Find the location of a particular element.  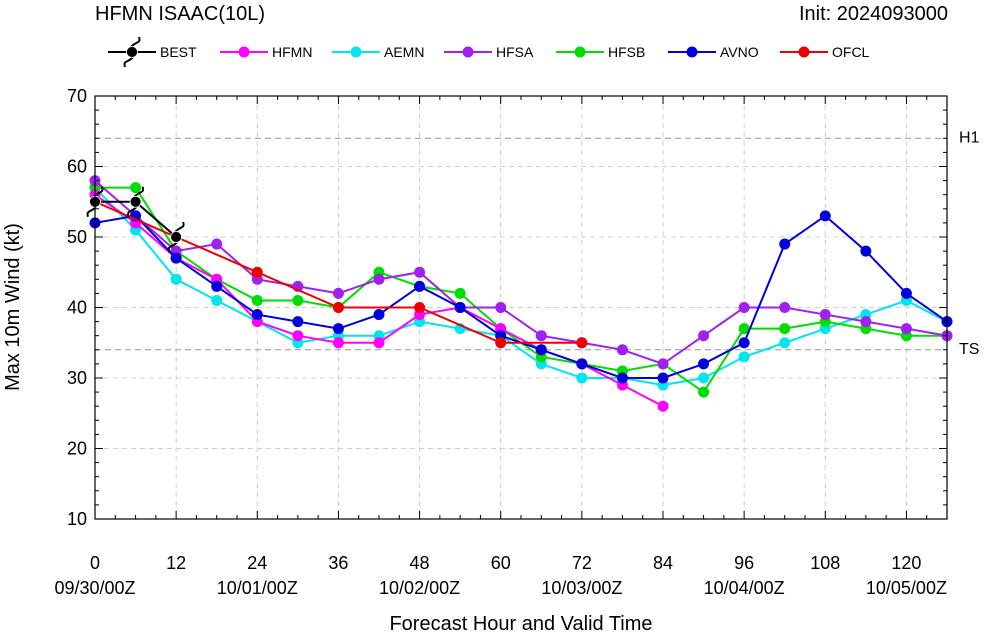

chart-title: HFMN ISAAC(10L) is located at coordinates (180, 14).